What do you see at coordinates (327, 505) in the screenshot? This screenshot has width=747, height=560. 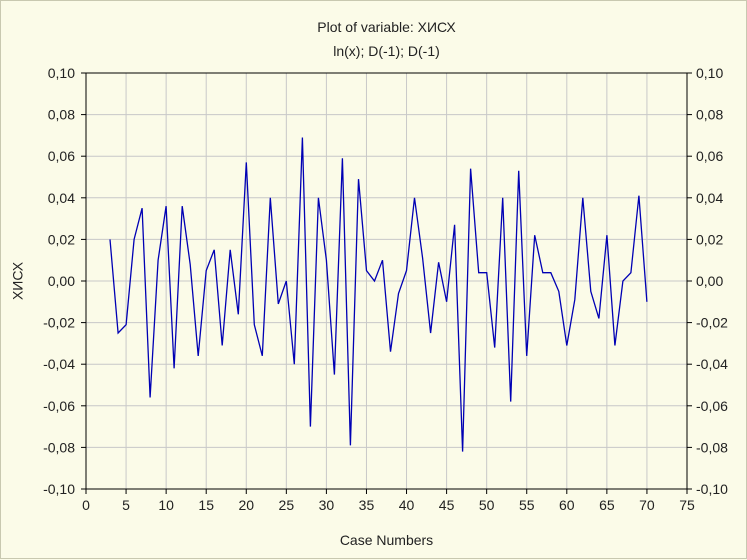 I see `x-tick-label: 30` at bounding box center [327, 505].